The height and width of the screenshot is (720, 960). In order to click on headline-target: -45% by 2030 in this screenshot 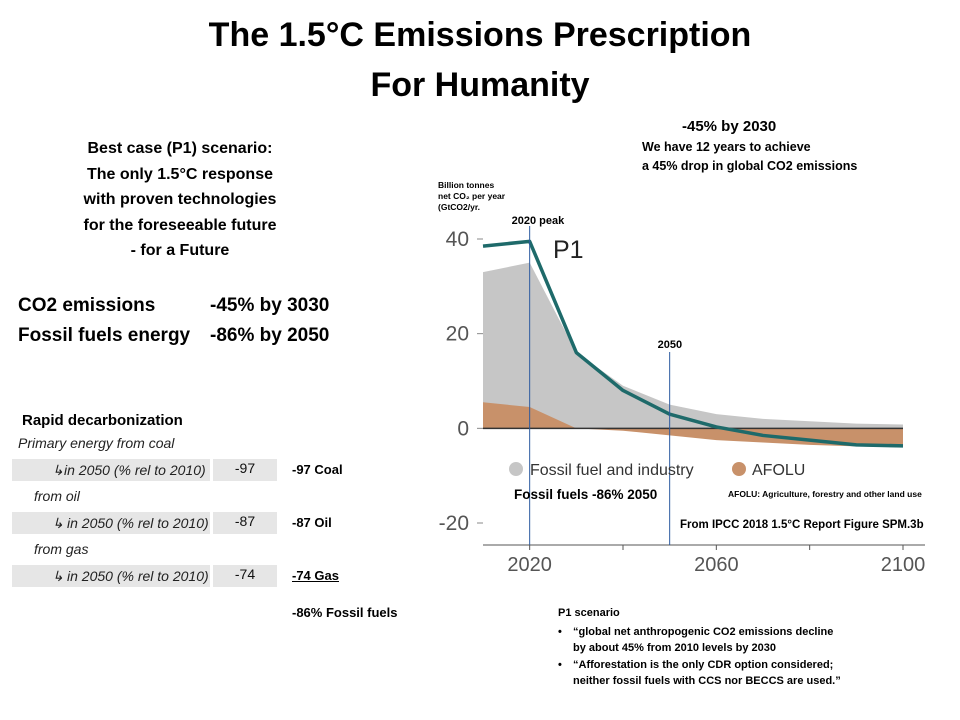, I will do `click(729, 126)`.